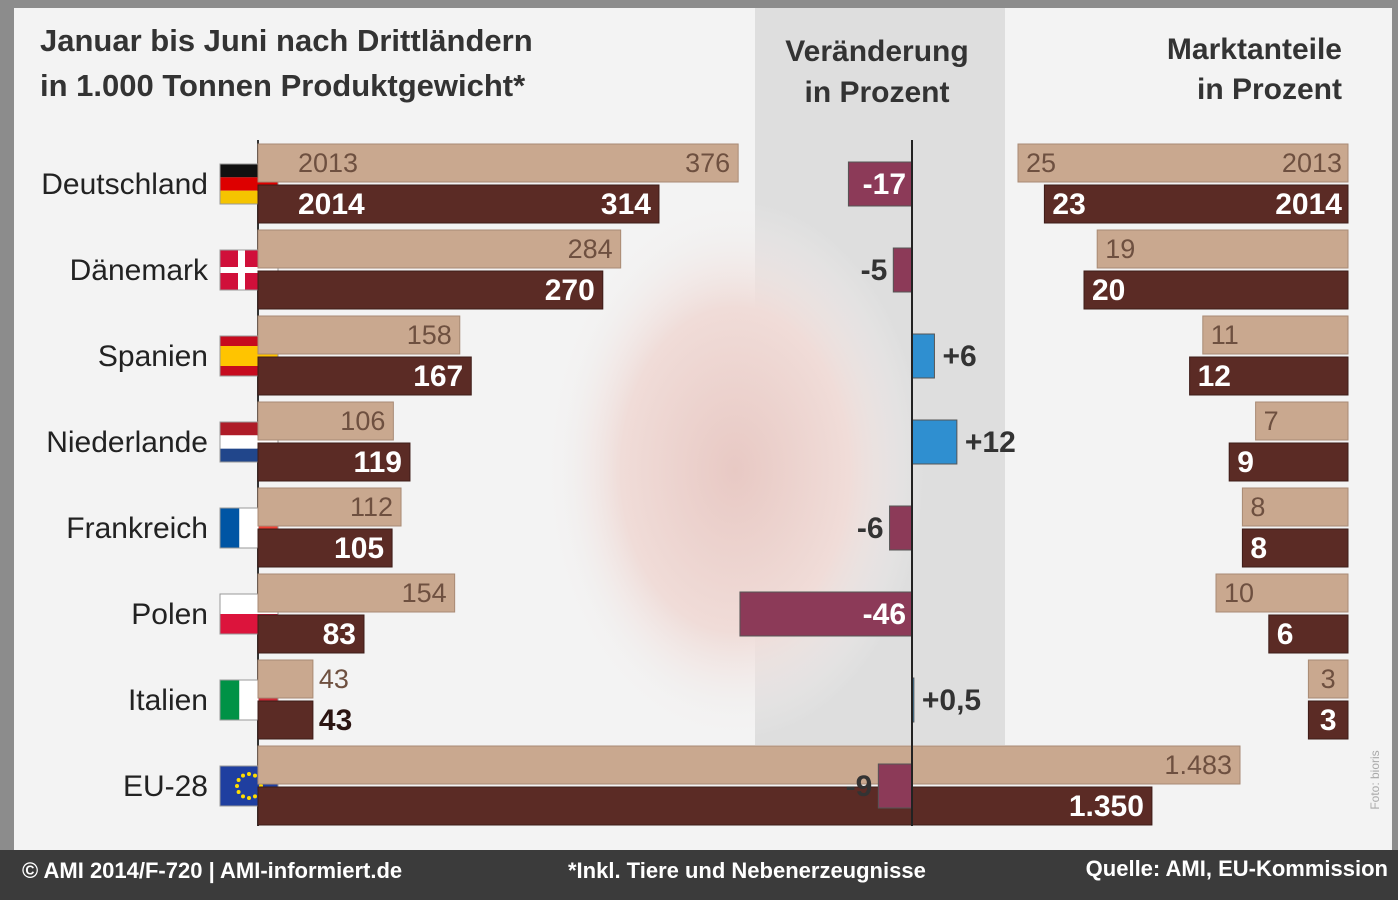  I want to click on share-title: in Prozent, so click(1269, 89).